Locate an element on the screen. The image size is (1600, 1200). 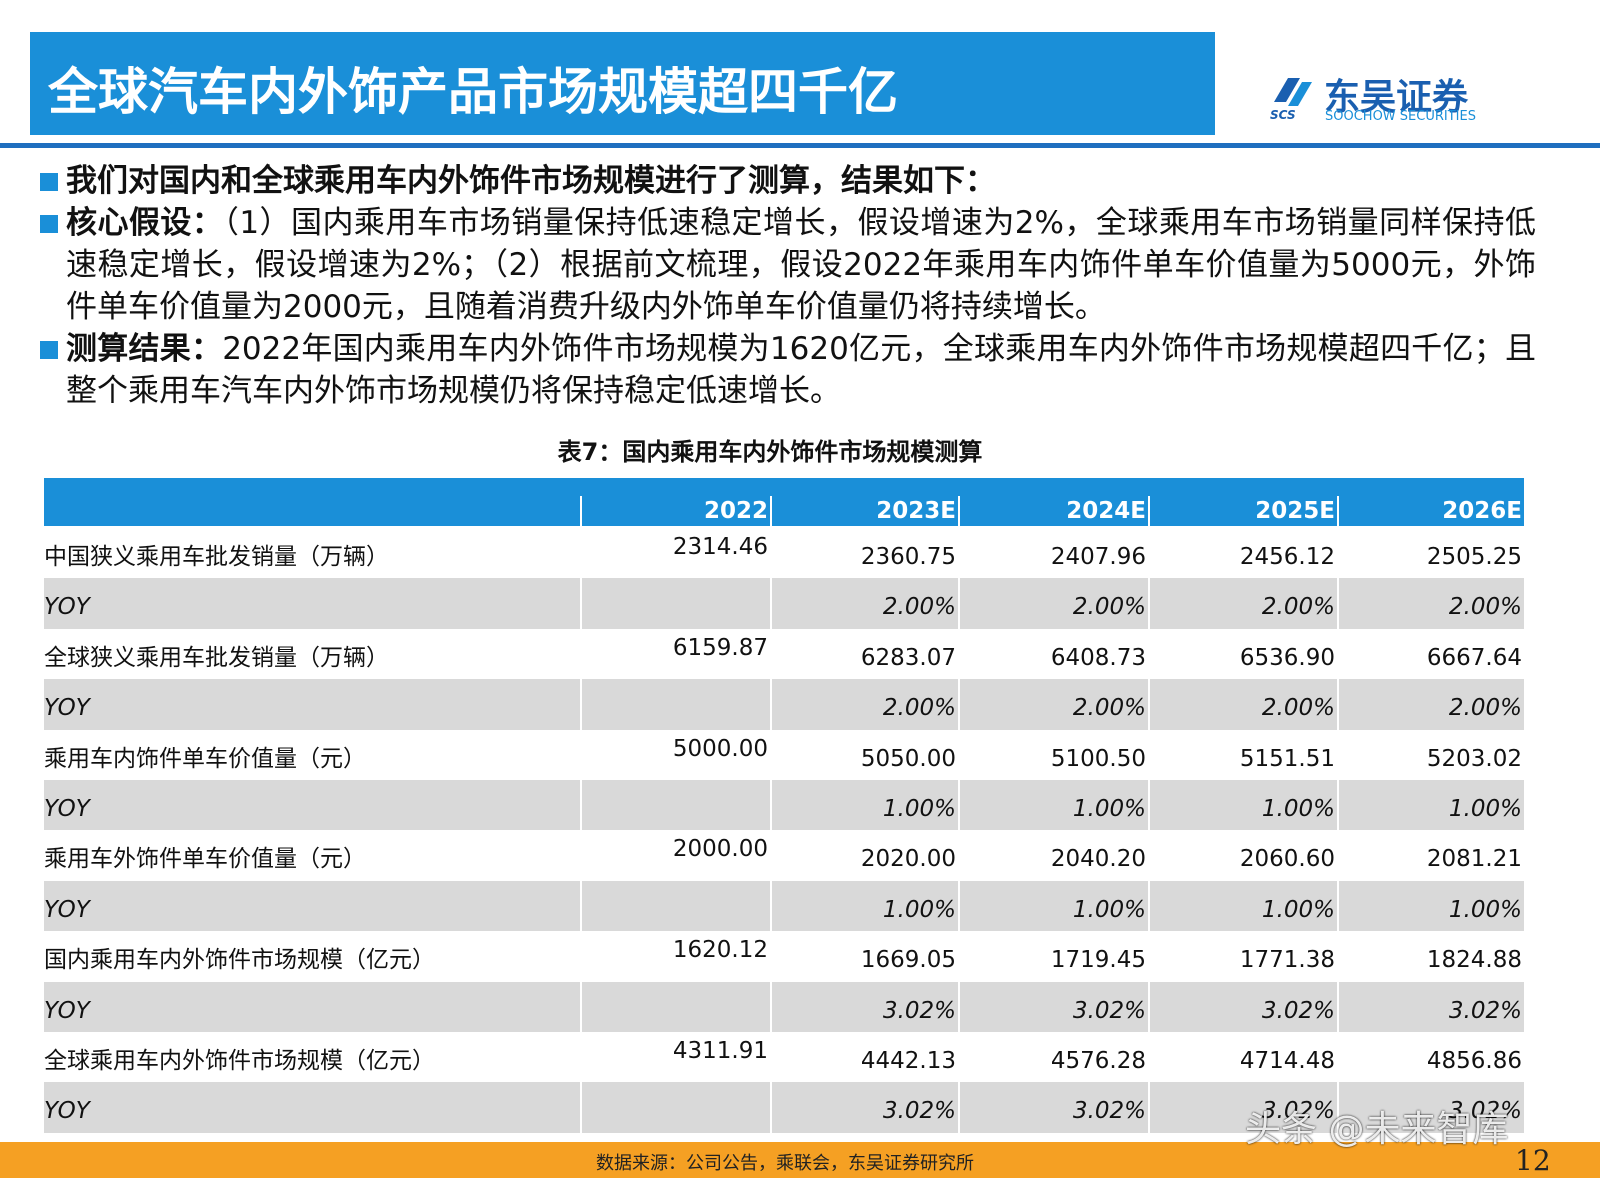
cell-value: 5151.51 is located at coordinates (1287, 758).